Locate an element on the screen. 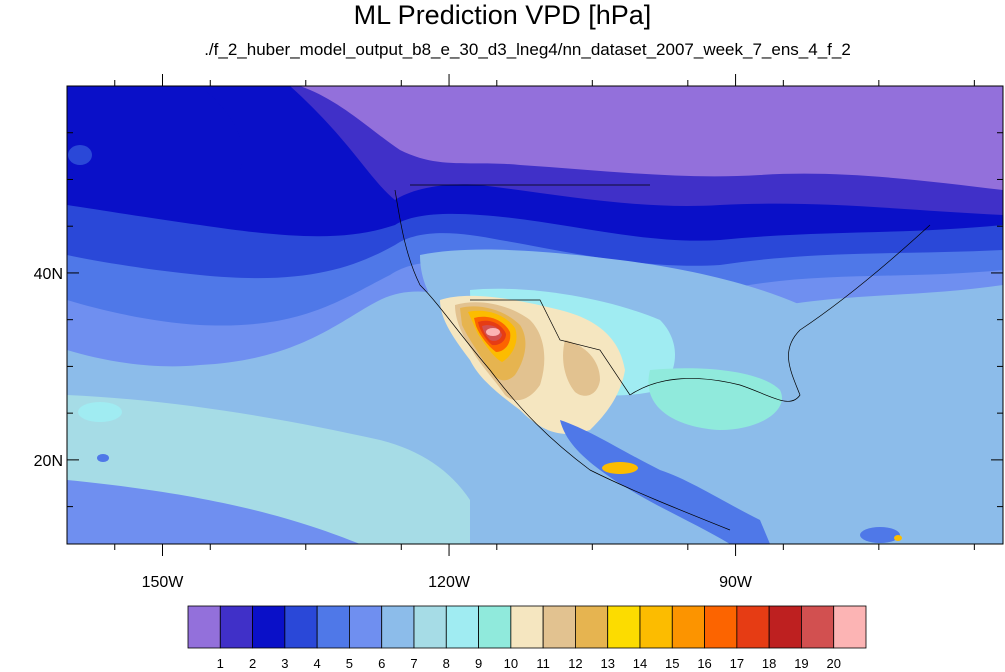 The image size is (1005, 672). colorbar-label: 1 is located at coordinates (220, 663).